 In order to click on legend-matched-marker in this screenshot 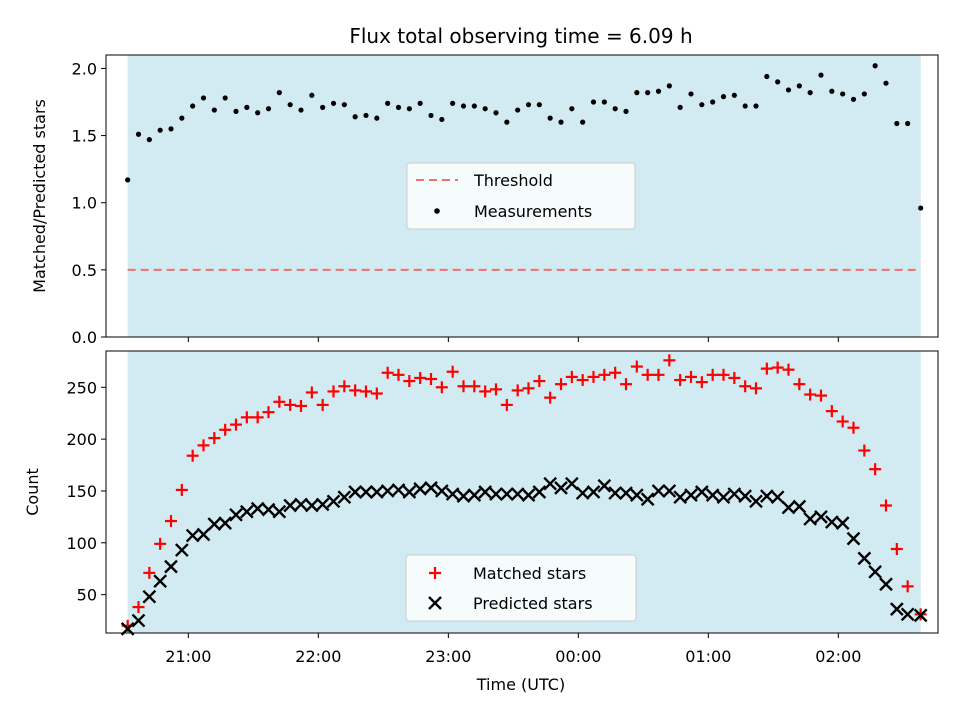, I will do `click(435, 573)`.